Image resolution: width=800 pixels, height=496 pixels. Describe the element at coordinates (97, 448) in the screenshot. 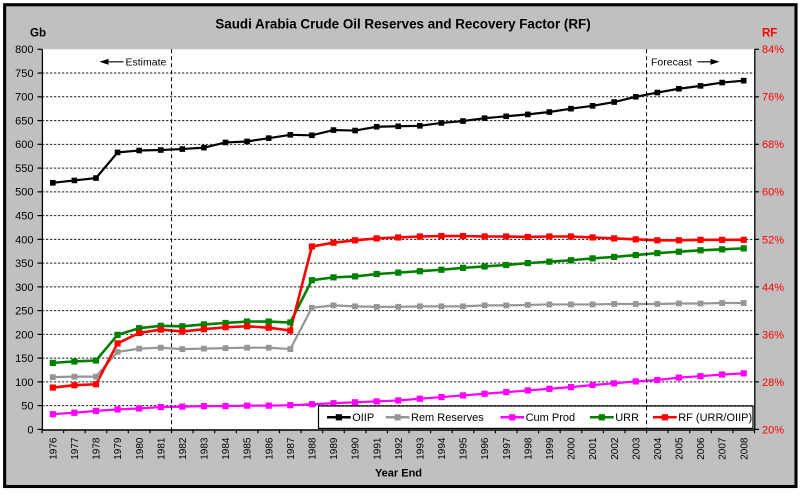

I see `svg-text: 1978` at that location.